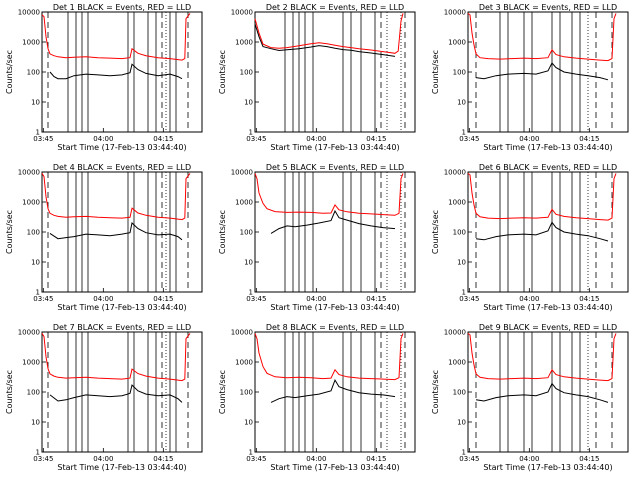 The image size is (640, 480). I want to click on panel-title: Det 4 BLACK = Events, RED = LLD, so click(122, 167).